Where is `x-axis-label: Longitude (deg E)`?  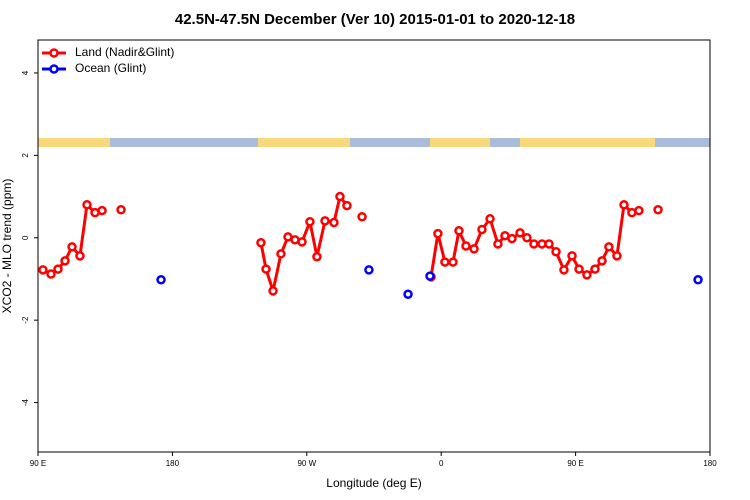 x-axis-label: Longitude (deg E) is located at coordinates (373, 483).